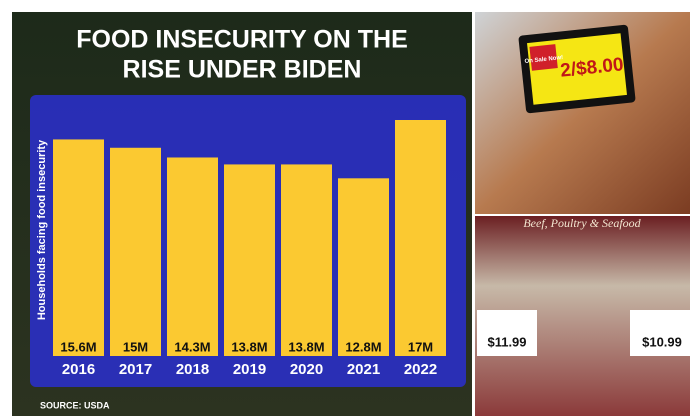  I want to click on x-tick-label: 2021, so click(363, 369).